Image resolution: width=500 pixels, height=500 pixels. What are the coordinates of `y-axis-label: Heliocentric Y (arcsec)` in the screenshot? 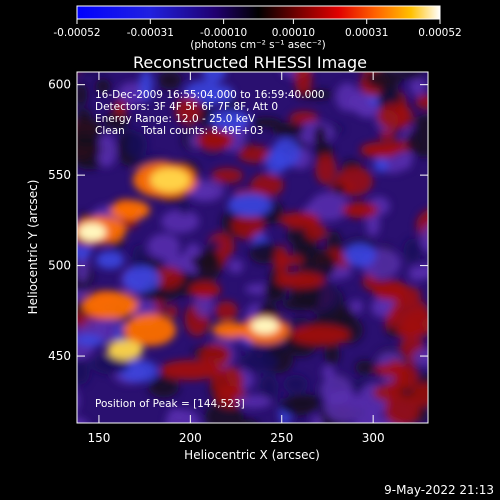 It's located at (33, 247).